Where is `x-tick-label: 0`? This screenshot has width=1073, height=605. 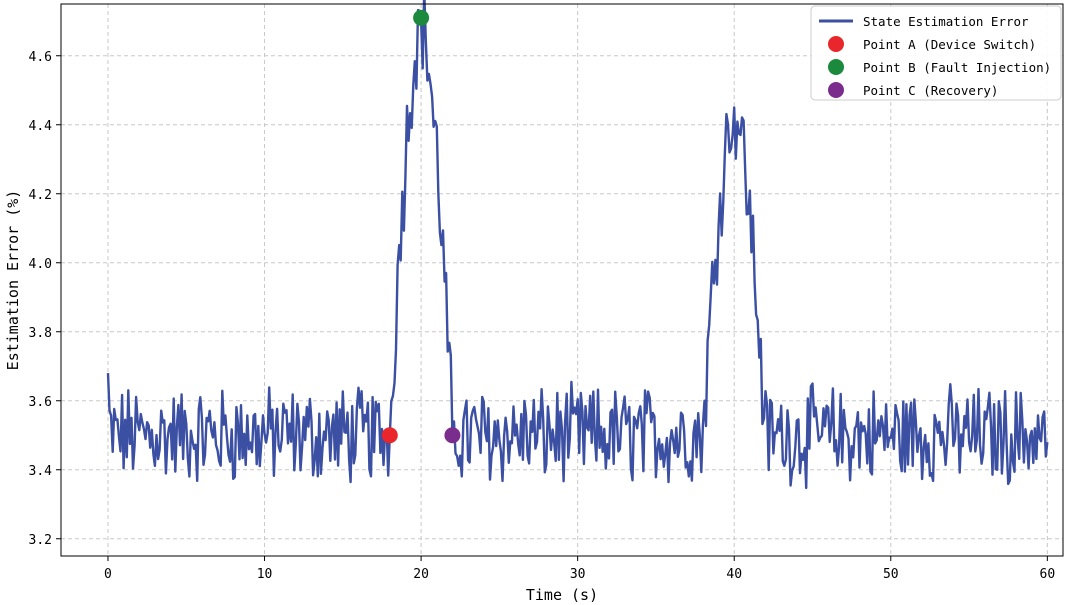 x-tick-label: 0 is located at coordinates (108, 574).